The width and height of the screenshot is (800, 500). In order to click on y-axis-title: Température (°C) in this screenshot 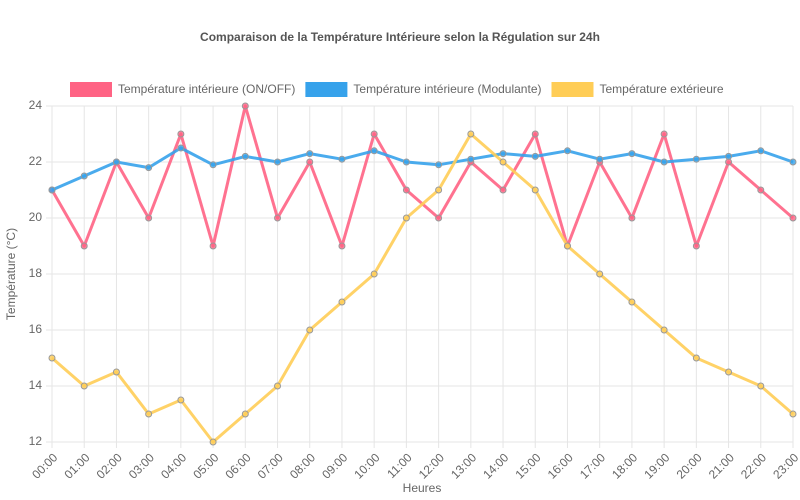, I will do `click(11, 274)`.